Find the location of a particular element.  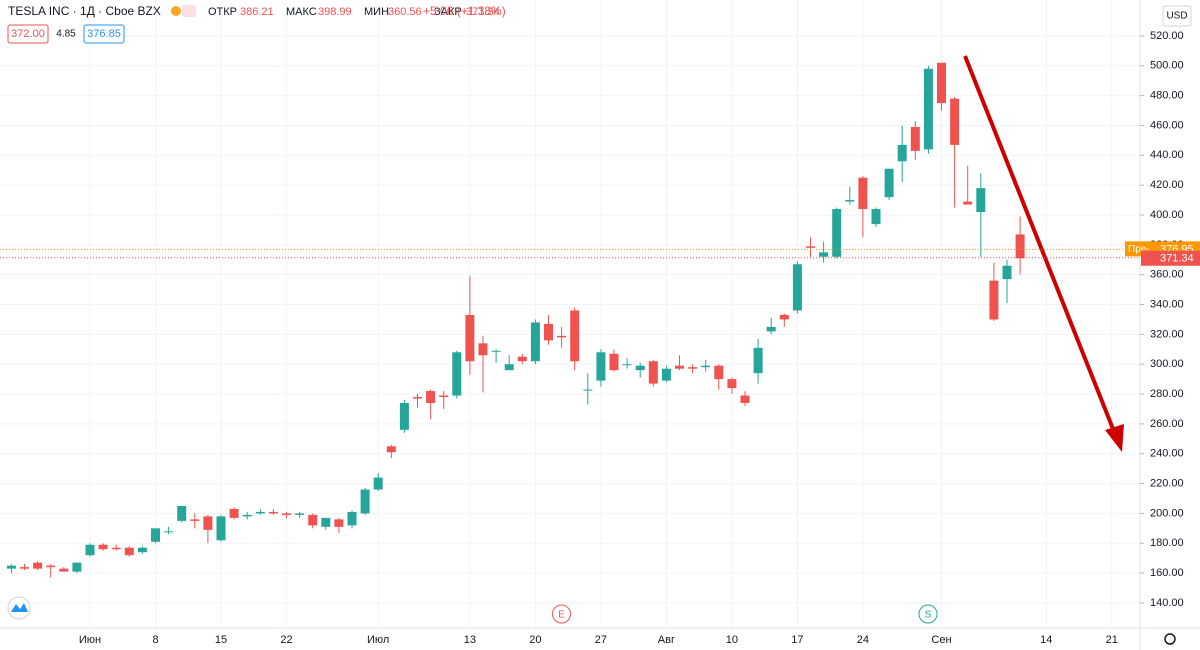

ohlc-label: МАКС is located at coordinates (301, 12).